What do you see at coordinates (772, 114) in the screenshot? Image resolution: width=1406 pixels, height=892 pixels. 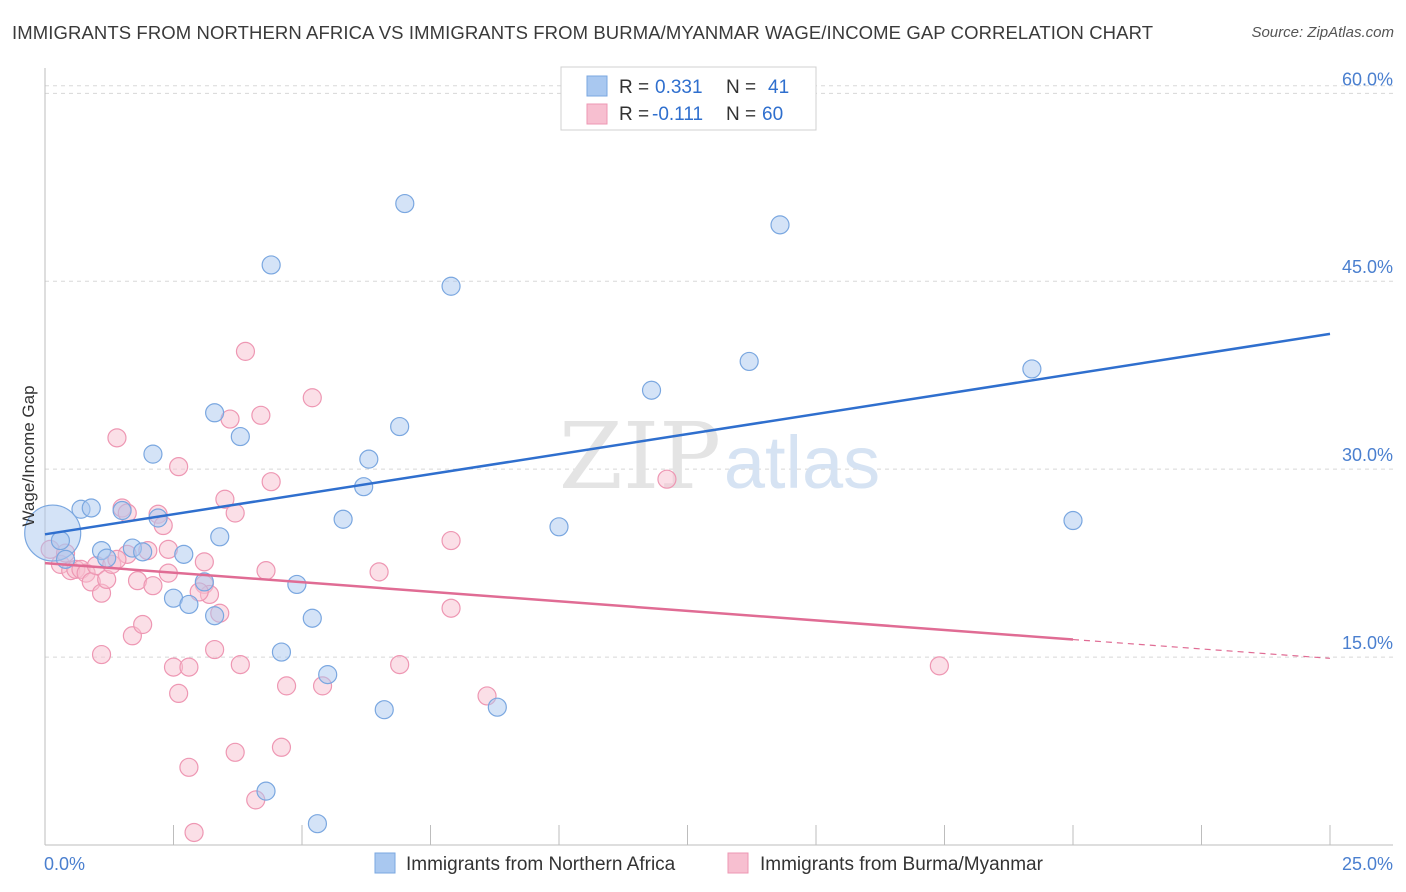 I see `legend-n-value-2: 60` at bounding box center [772, 114].